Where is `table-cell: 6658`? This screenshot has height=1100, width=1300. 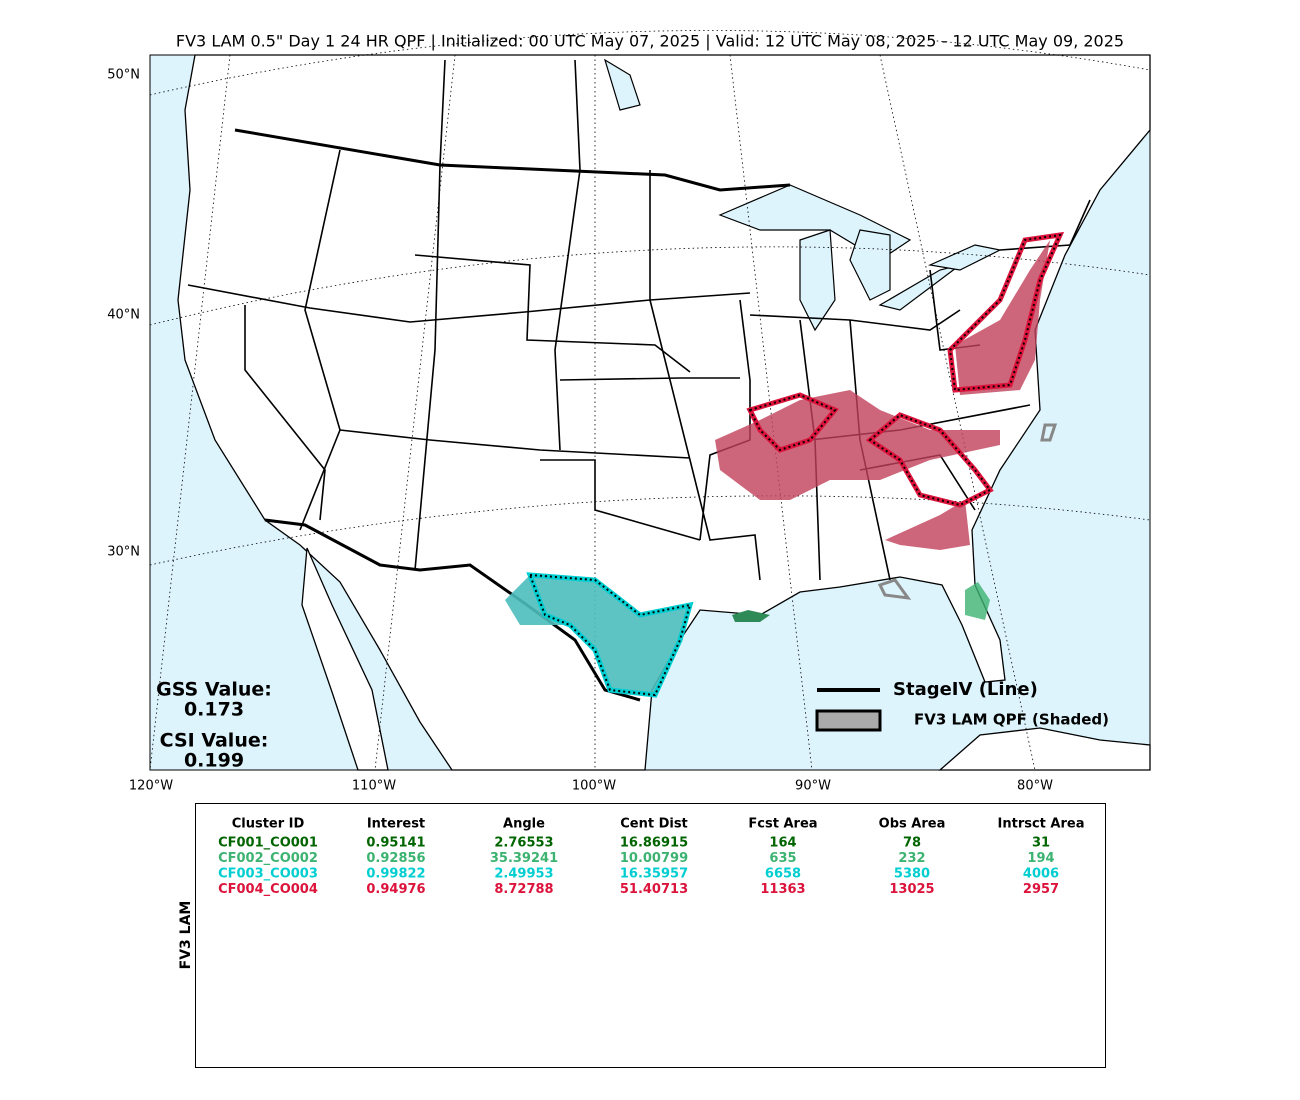 table-cell: 6658 is located at coordinates (783, 874).